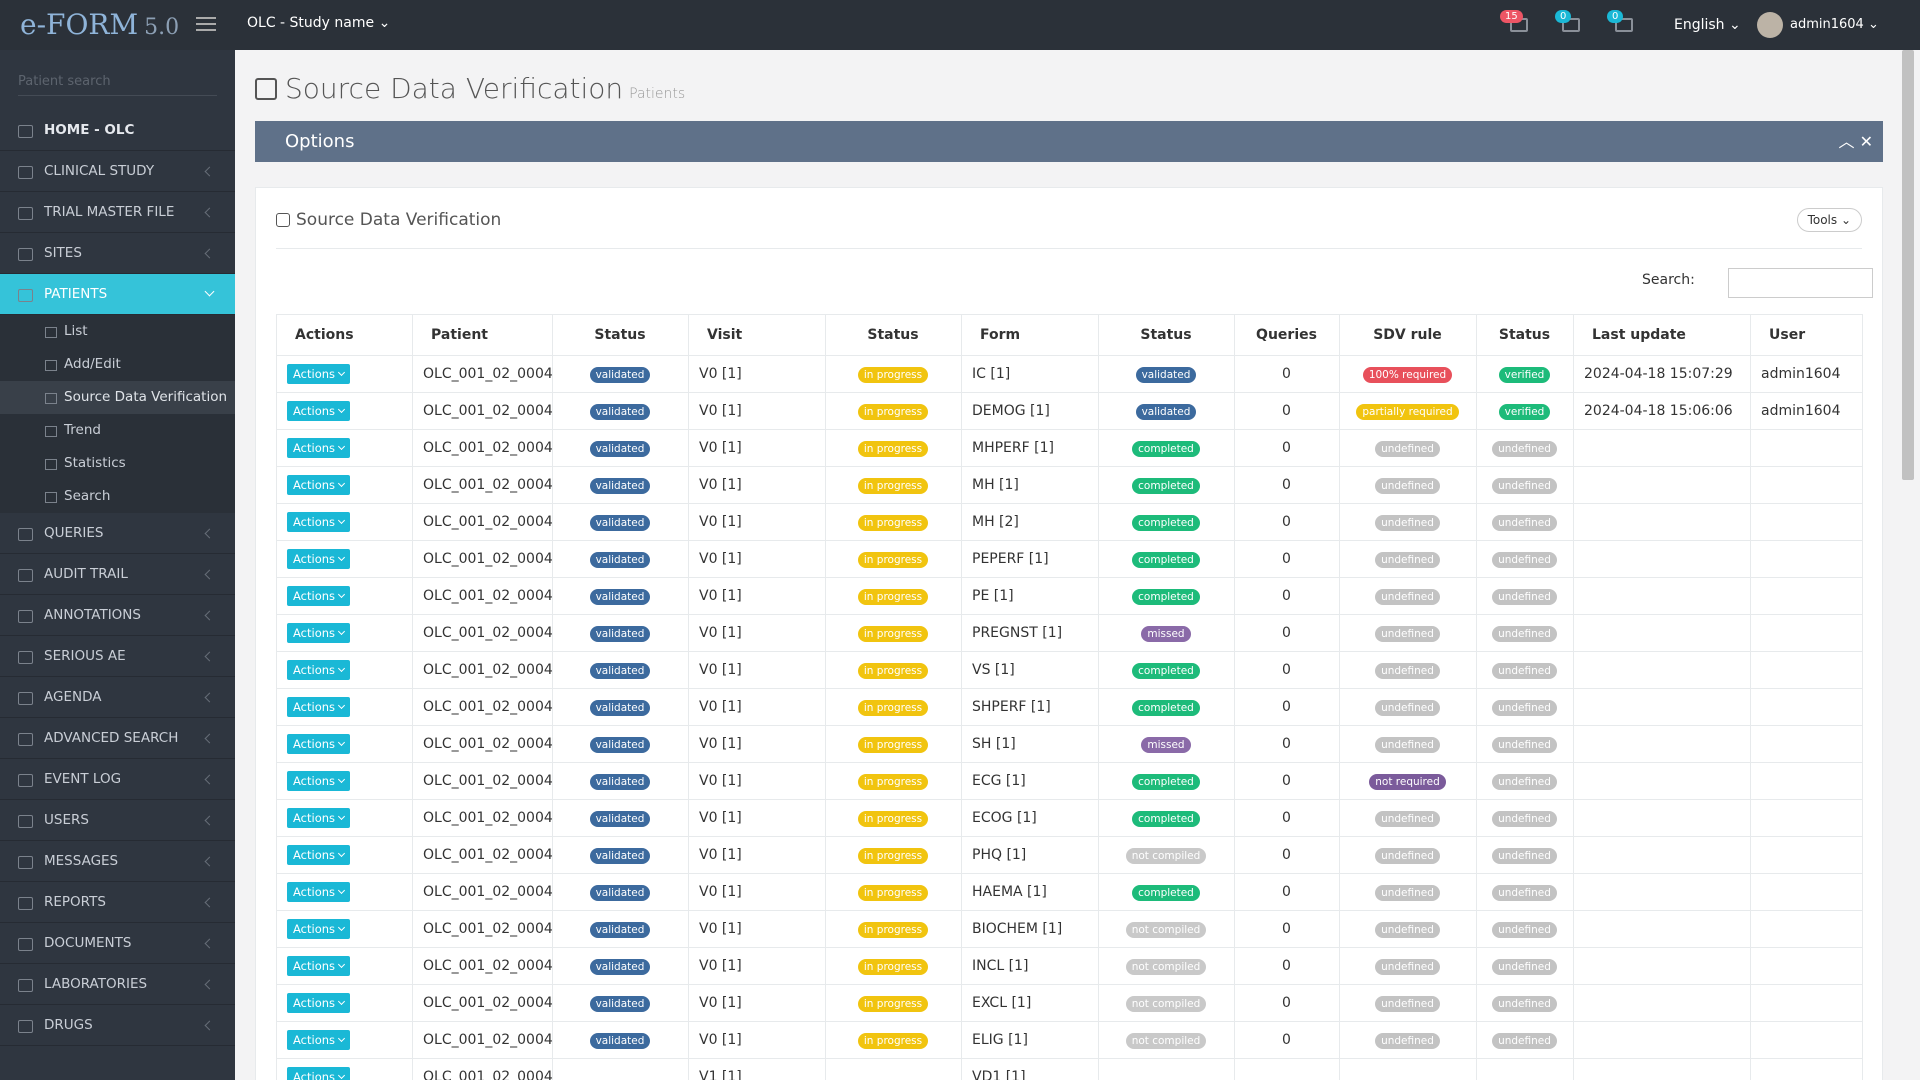 This screenshot has height=1080, width=1920. I want to click on language-selector: English ⌄, so click(1707, 25).